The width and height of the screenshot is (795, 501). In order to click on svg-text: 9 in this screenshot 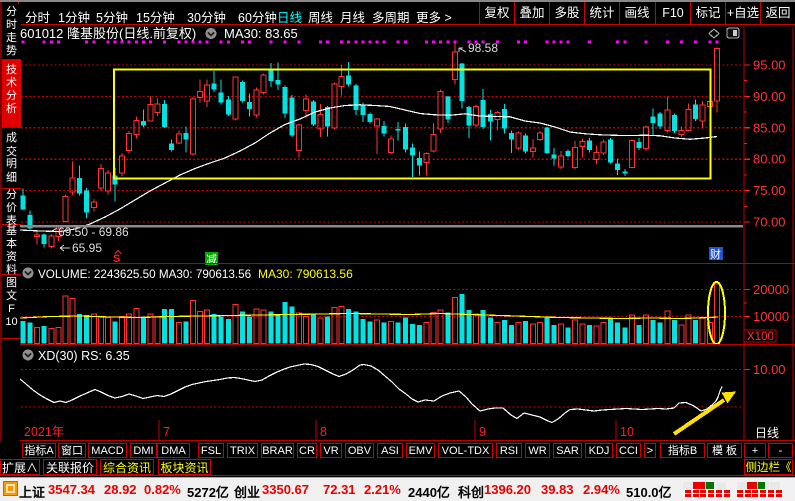, I will do `click(482, 432)`.